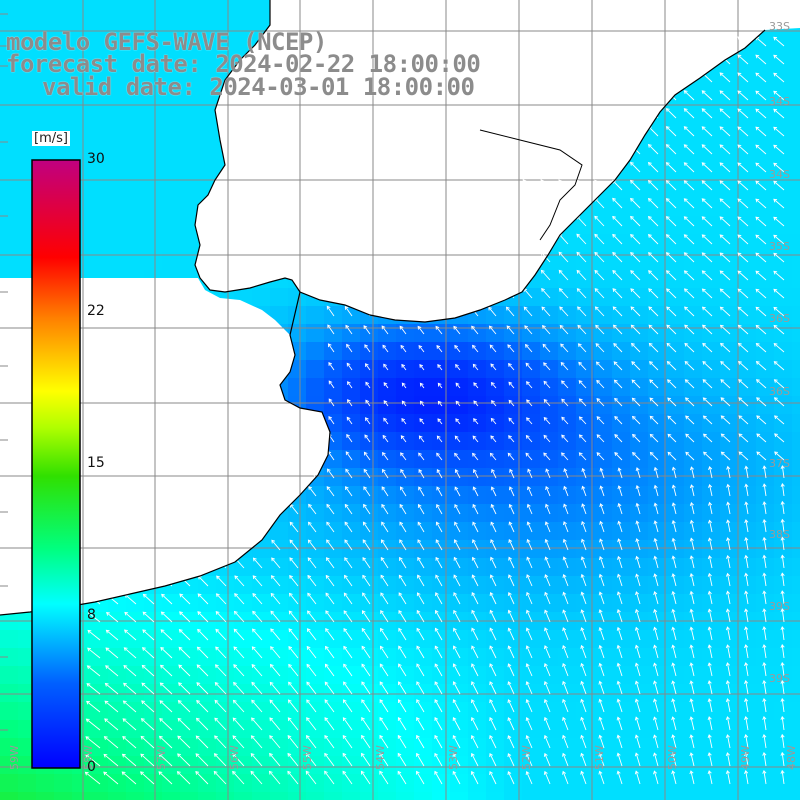 This screenshot has height=800, width=800. I want to click on lon-label: 56W, so click(234, 757).